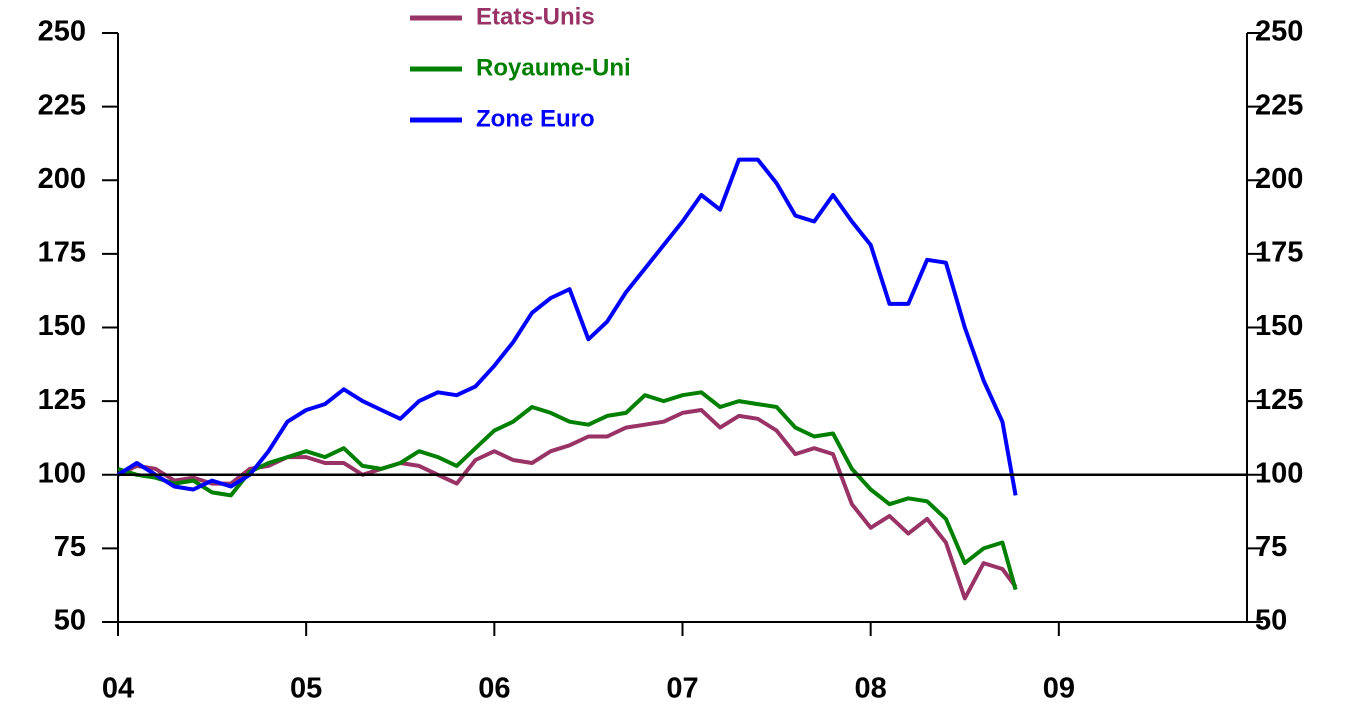  I want to click on x-tick-label: 07, so click(682, 689).